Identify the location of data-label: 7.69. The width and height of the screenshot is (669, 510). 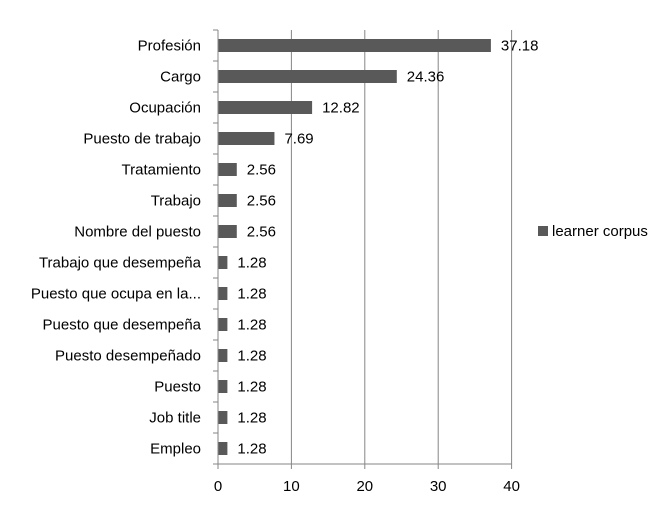
(298, 139).